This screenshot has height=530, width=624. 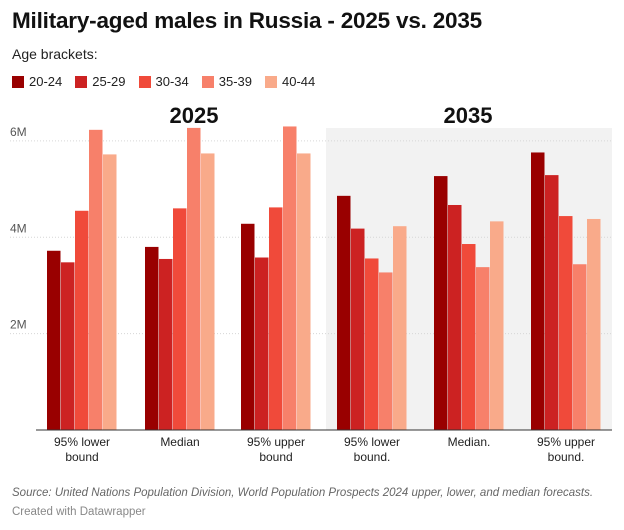 What do you see at coordinates (299, 81) in the screenshot?
I see `legend-label: 40-44` at bounding box center [299, 81].